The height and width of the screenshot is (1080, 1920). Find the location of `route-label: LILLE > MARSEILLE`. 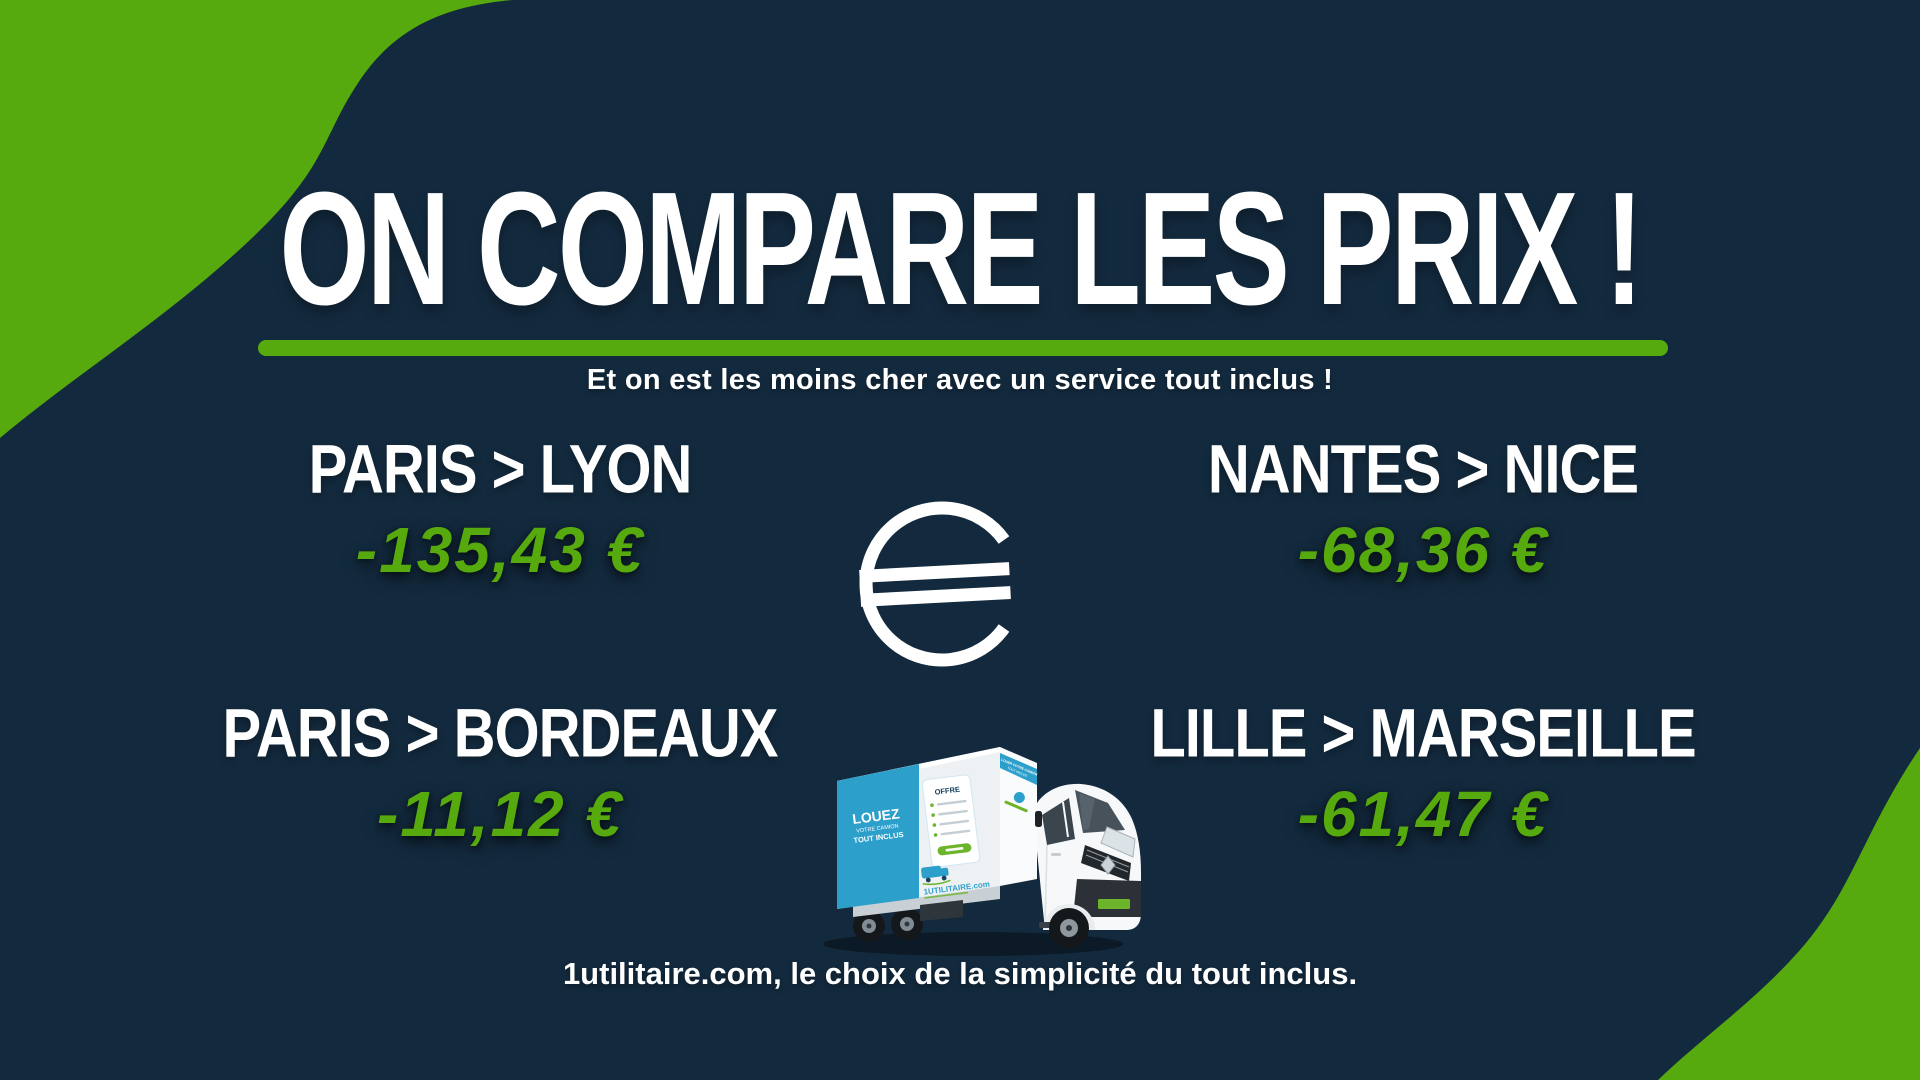

route-label: LILLE > MARSEILLE is located at coordinates (1423, 733).